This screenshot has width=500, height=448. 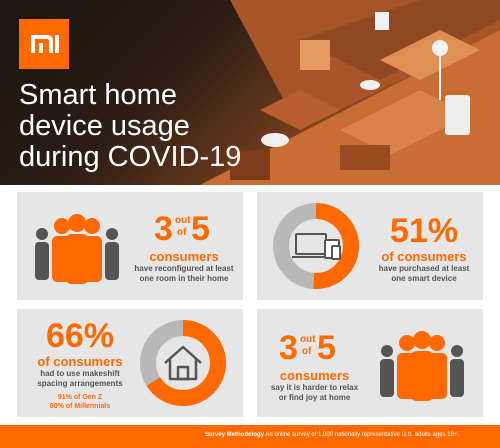 What do you see at coordinates (80, 397) in the screenshot?
I see `stat-extra-line-1: 91% of Gen Z` at bounding box center [80, 397].